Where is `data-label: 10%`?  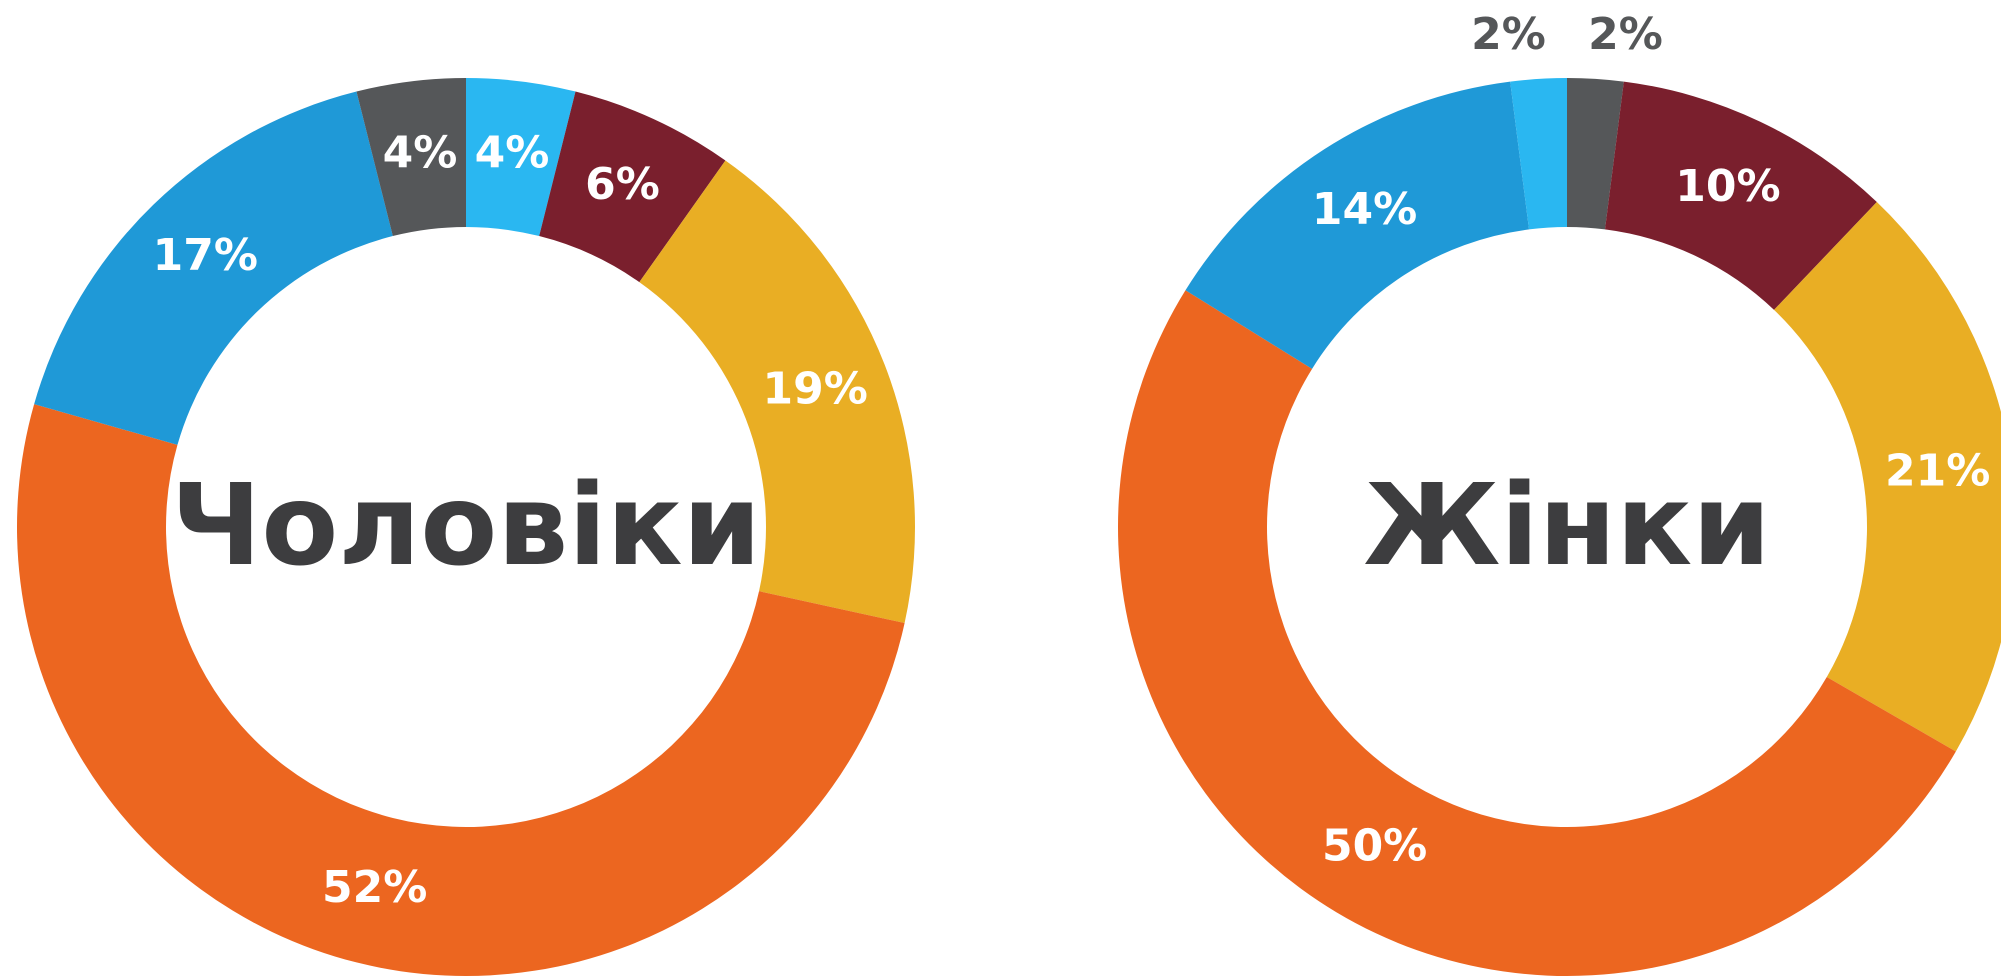
data-label: 10% is located at coordinates (1727, 186).